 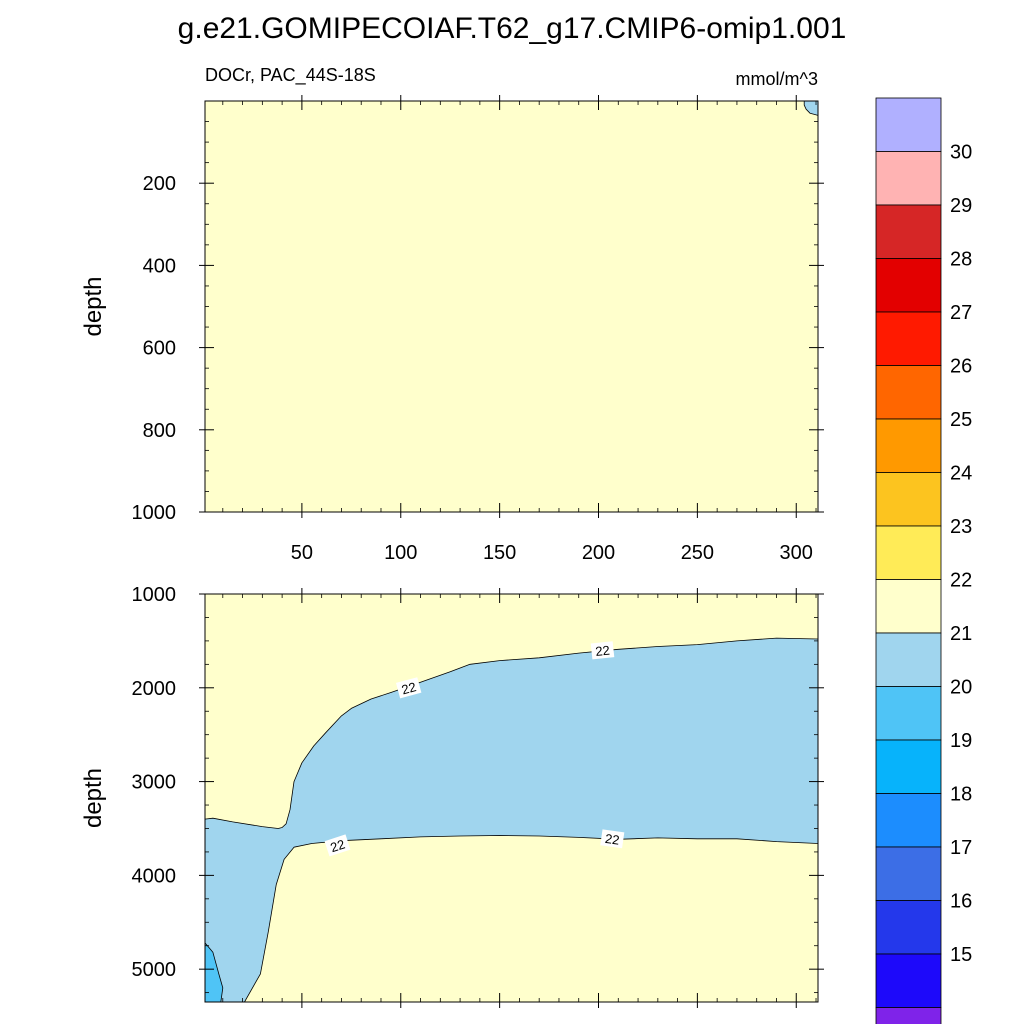 I want to click on contour-label-1: 22, so click(x=602, y=650).